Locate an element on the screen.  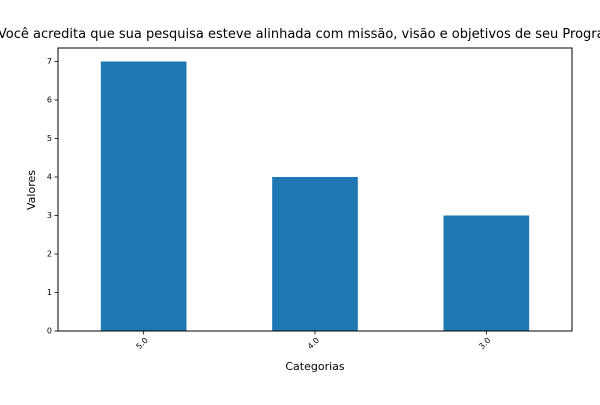
y-axis-ticks: 0 1 2 3 4 5 6 7 is located at coordinates (52, 196).